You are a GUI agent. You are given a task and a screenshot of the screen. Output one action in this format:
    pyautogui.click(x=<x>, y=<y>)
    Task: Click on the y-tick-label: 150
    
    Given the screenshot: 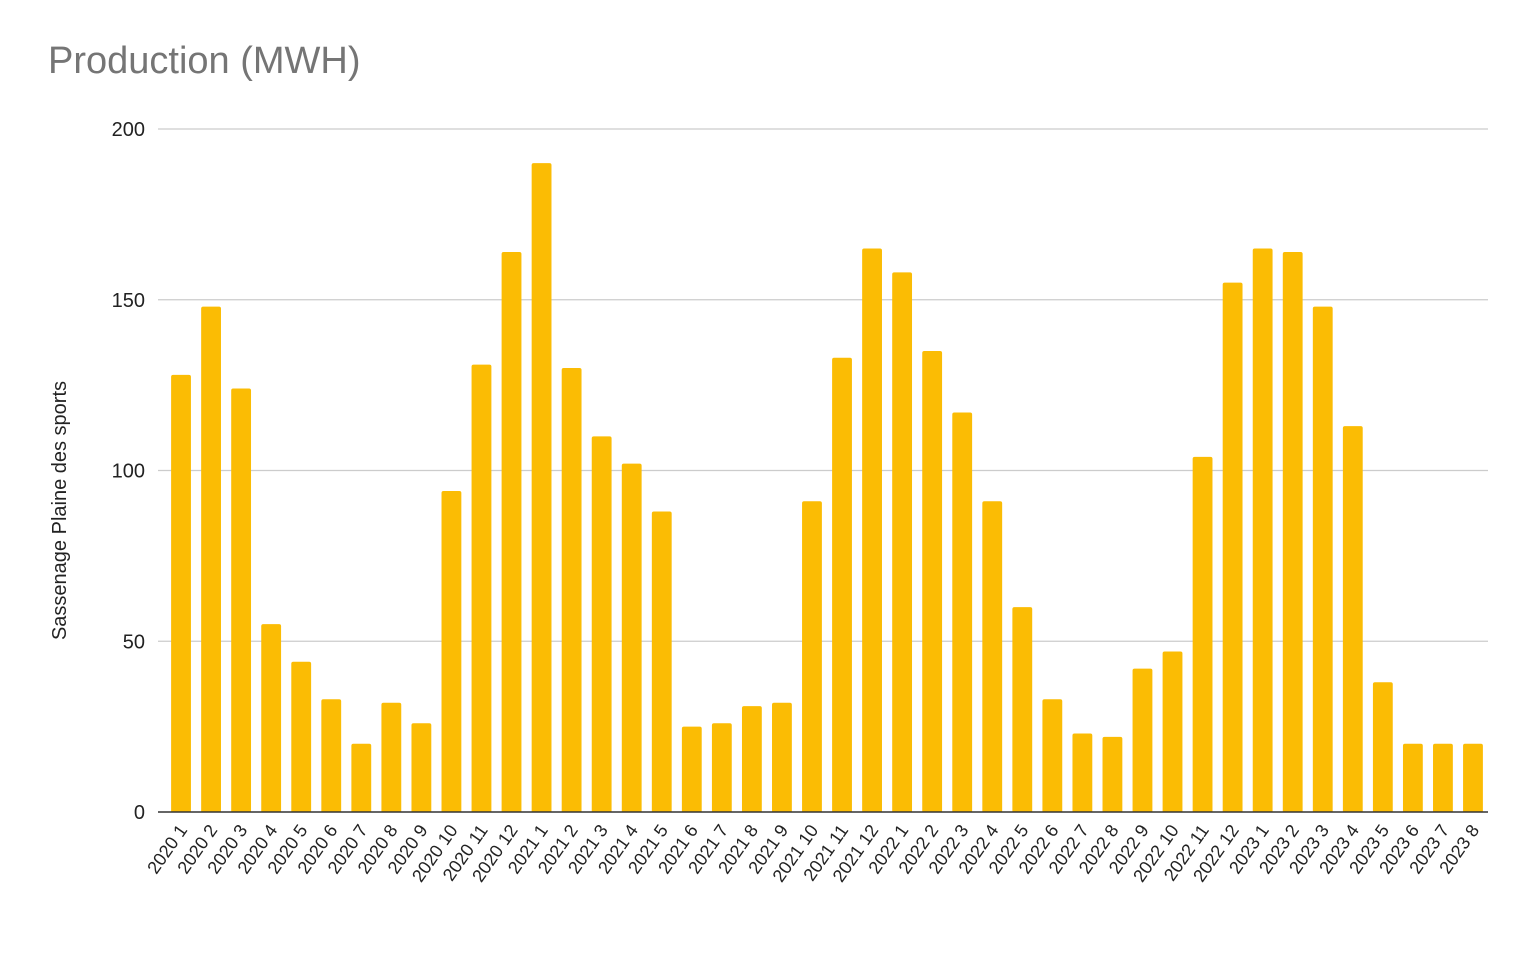 What is the action you would take?
    pyautogui.click(x=128, y=301)
    